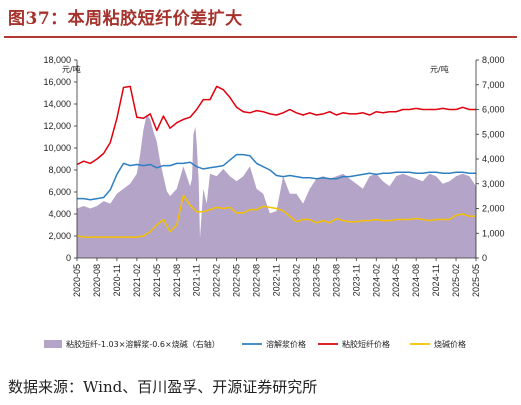 The image size is (521, 405). What do you see at coordinates (439, 69) in the screenshot?
I see `right-unit-label: 元/吨` at bounding box center [439, 69].